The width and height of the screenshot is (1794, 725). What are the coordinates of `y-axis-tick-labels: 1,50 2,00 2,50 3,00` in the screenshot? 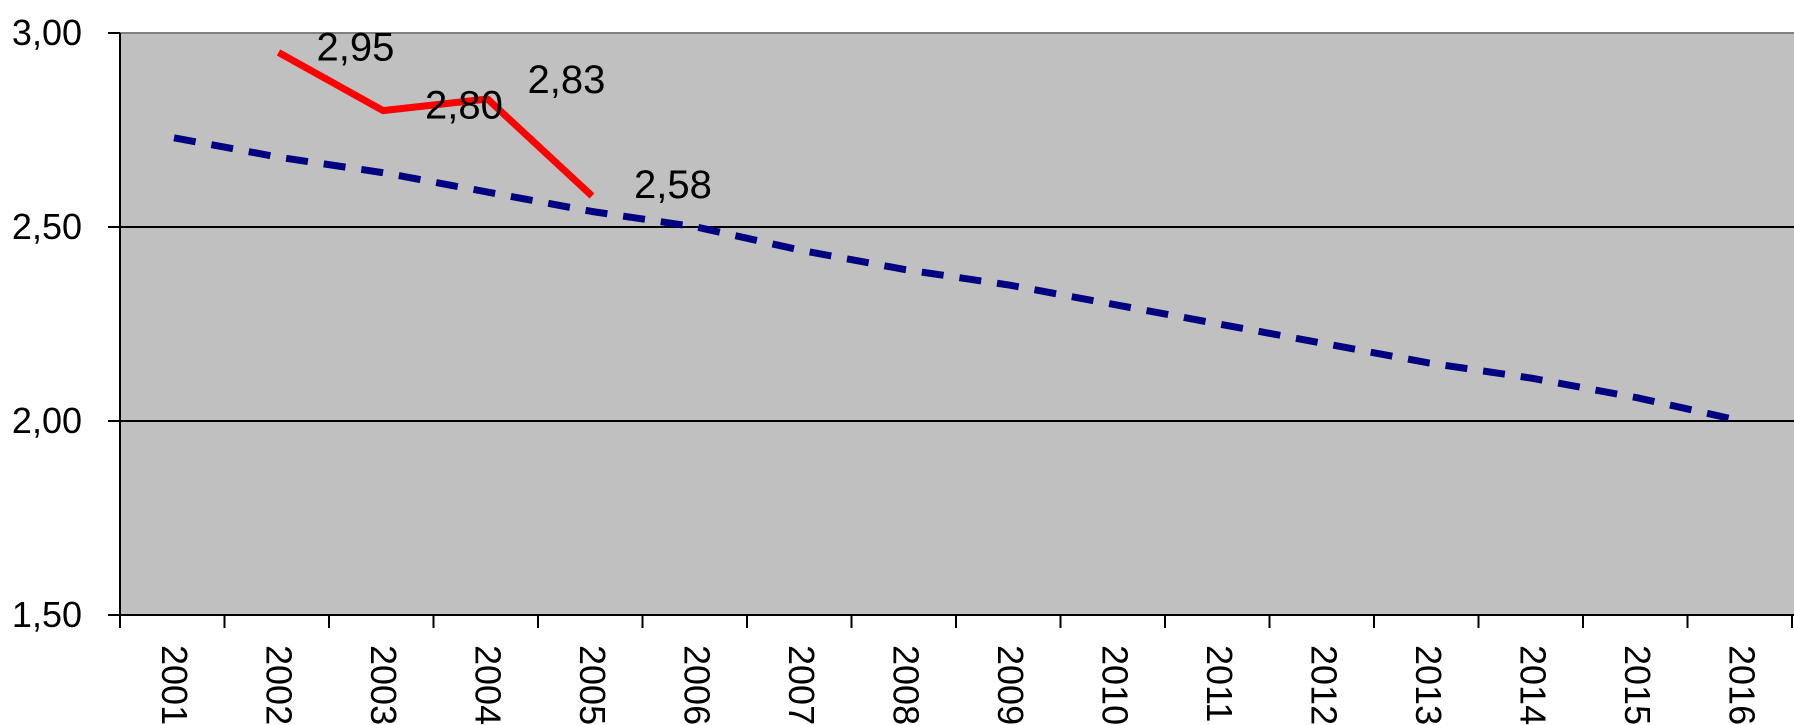 It's located at (47, 323).